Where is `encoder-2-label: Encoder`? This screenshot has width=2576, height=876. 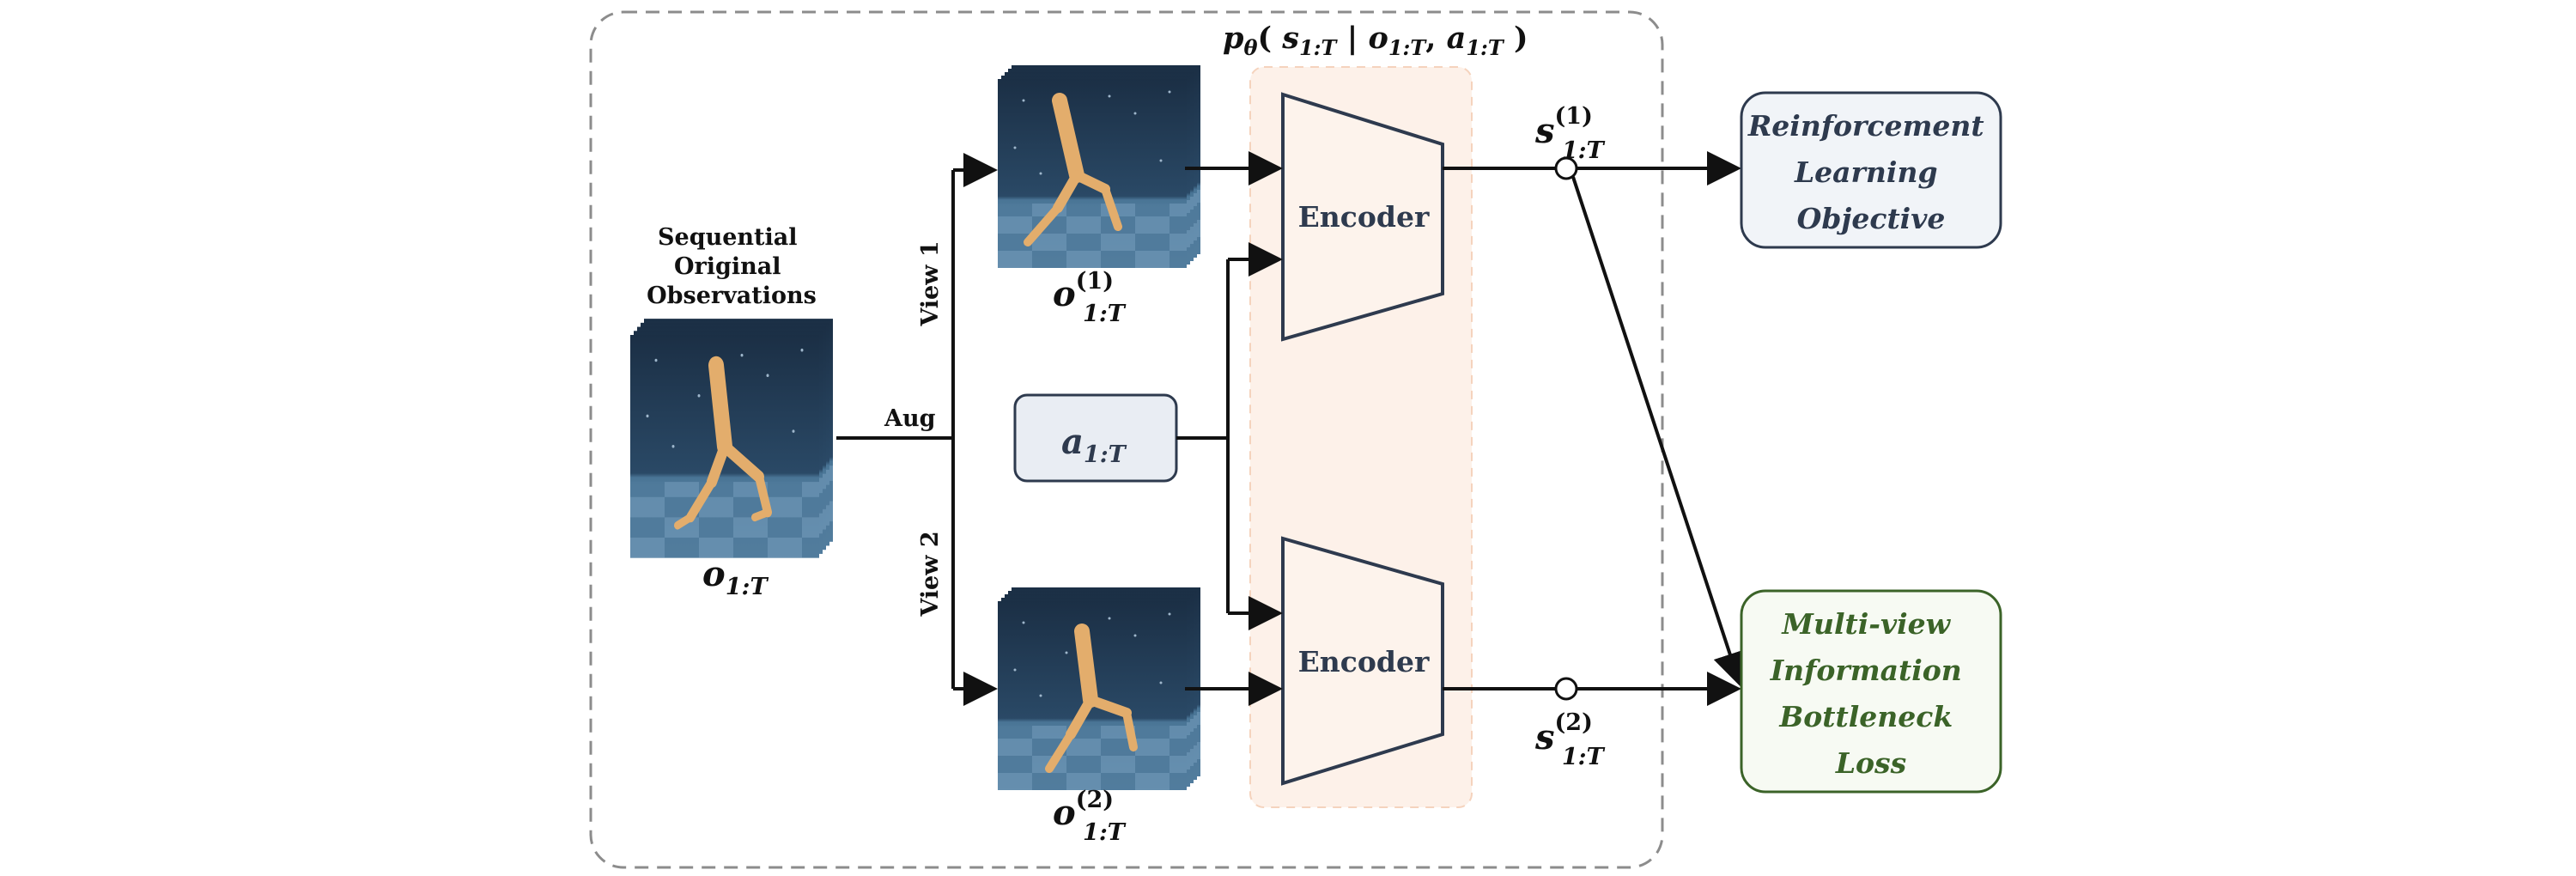 encoder-2-label: Encoder is located at coordinates (1364, 661).